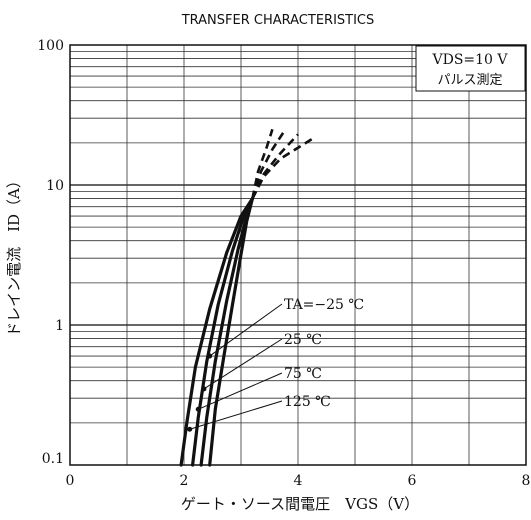  What do you see at coordinates (53, 459) in the screenshot?
I see `y-tick-label: 0.1` at bounding box center [53, 459].